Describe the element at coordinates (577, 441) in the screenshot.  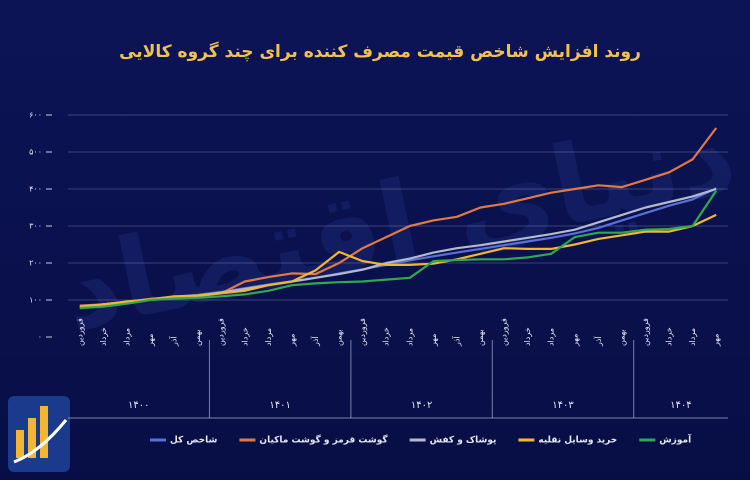
I see `legend-label: خرید وسایل نقلیه` at that location.